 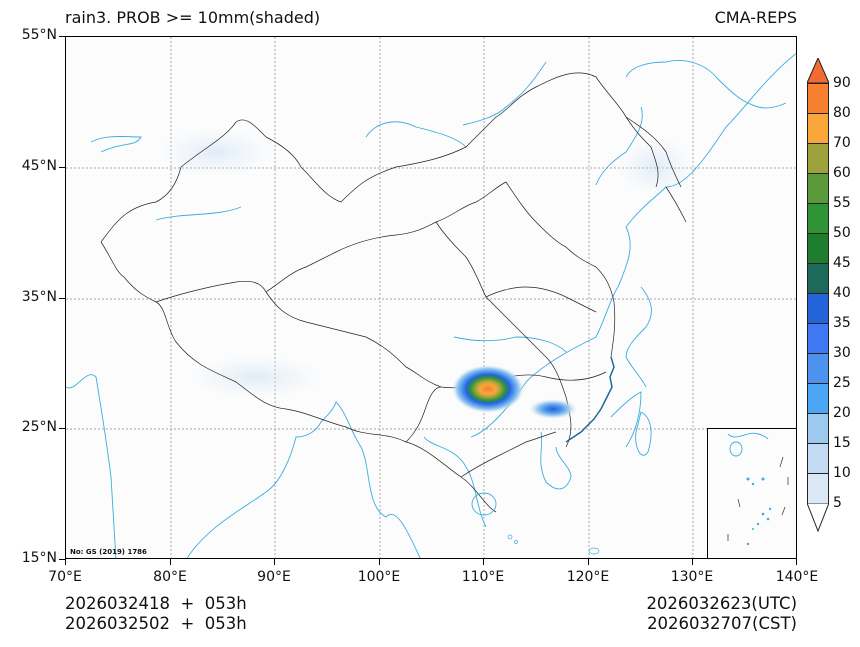 What do you see at coordinates (842, 443) in the screenshot?
I see `colorbar-label: 15` at bounding box center [842, 443].